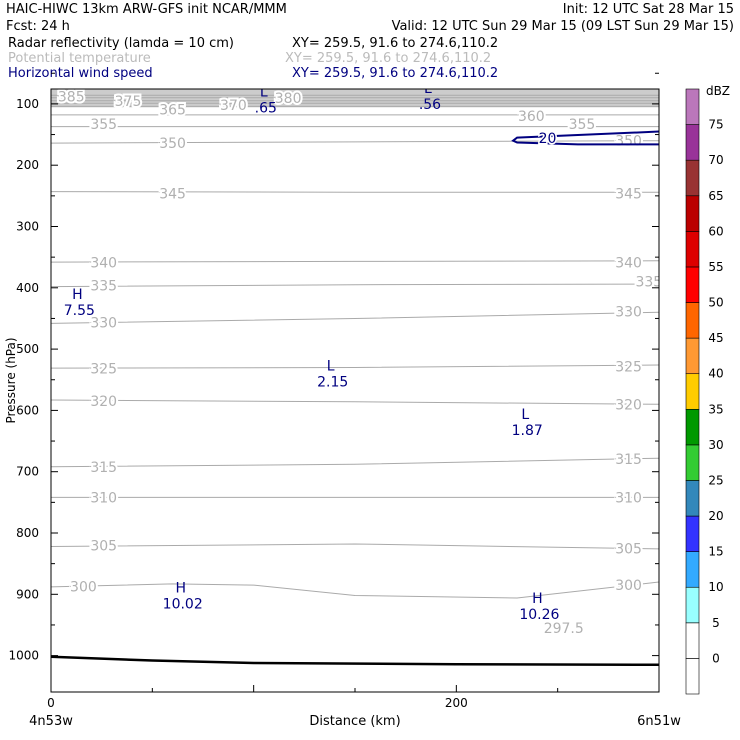 The height and width of the screenshot is (740, 740). I want to click on x-tick-label: 200, so click(456, 703).